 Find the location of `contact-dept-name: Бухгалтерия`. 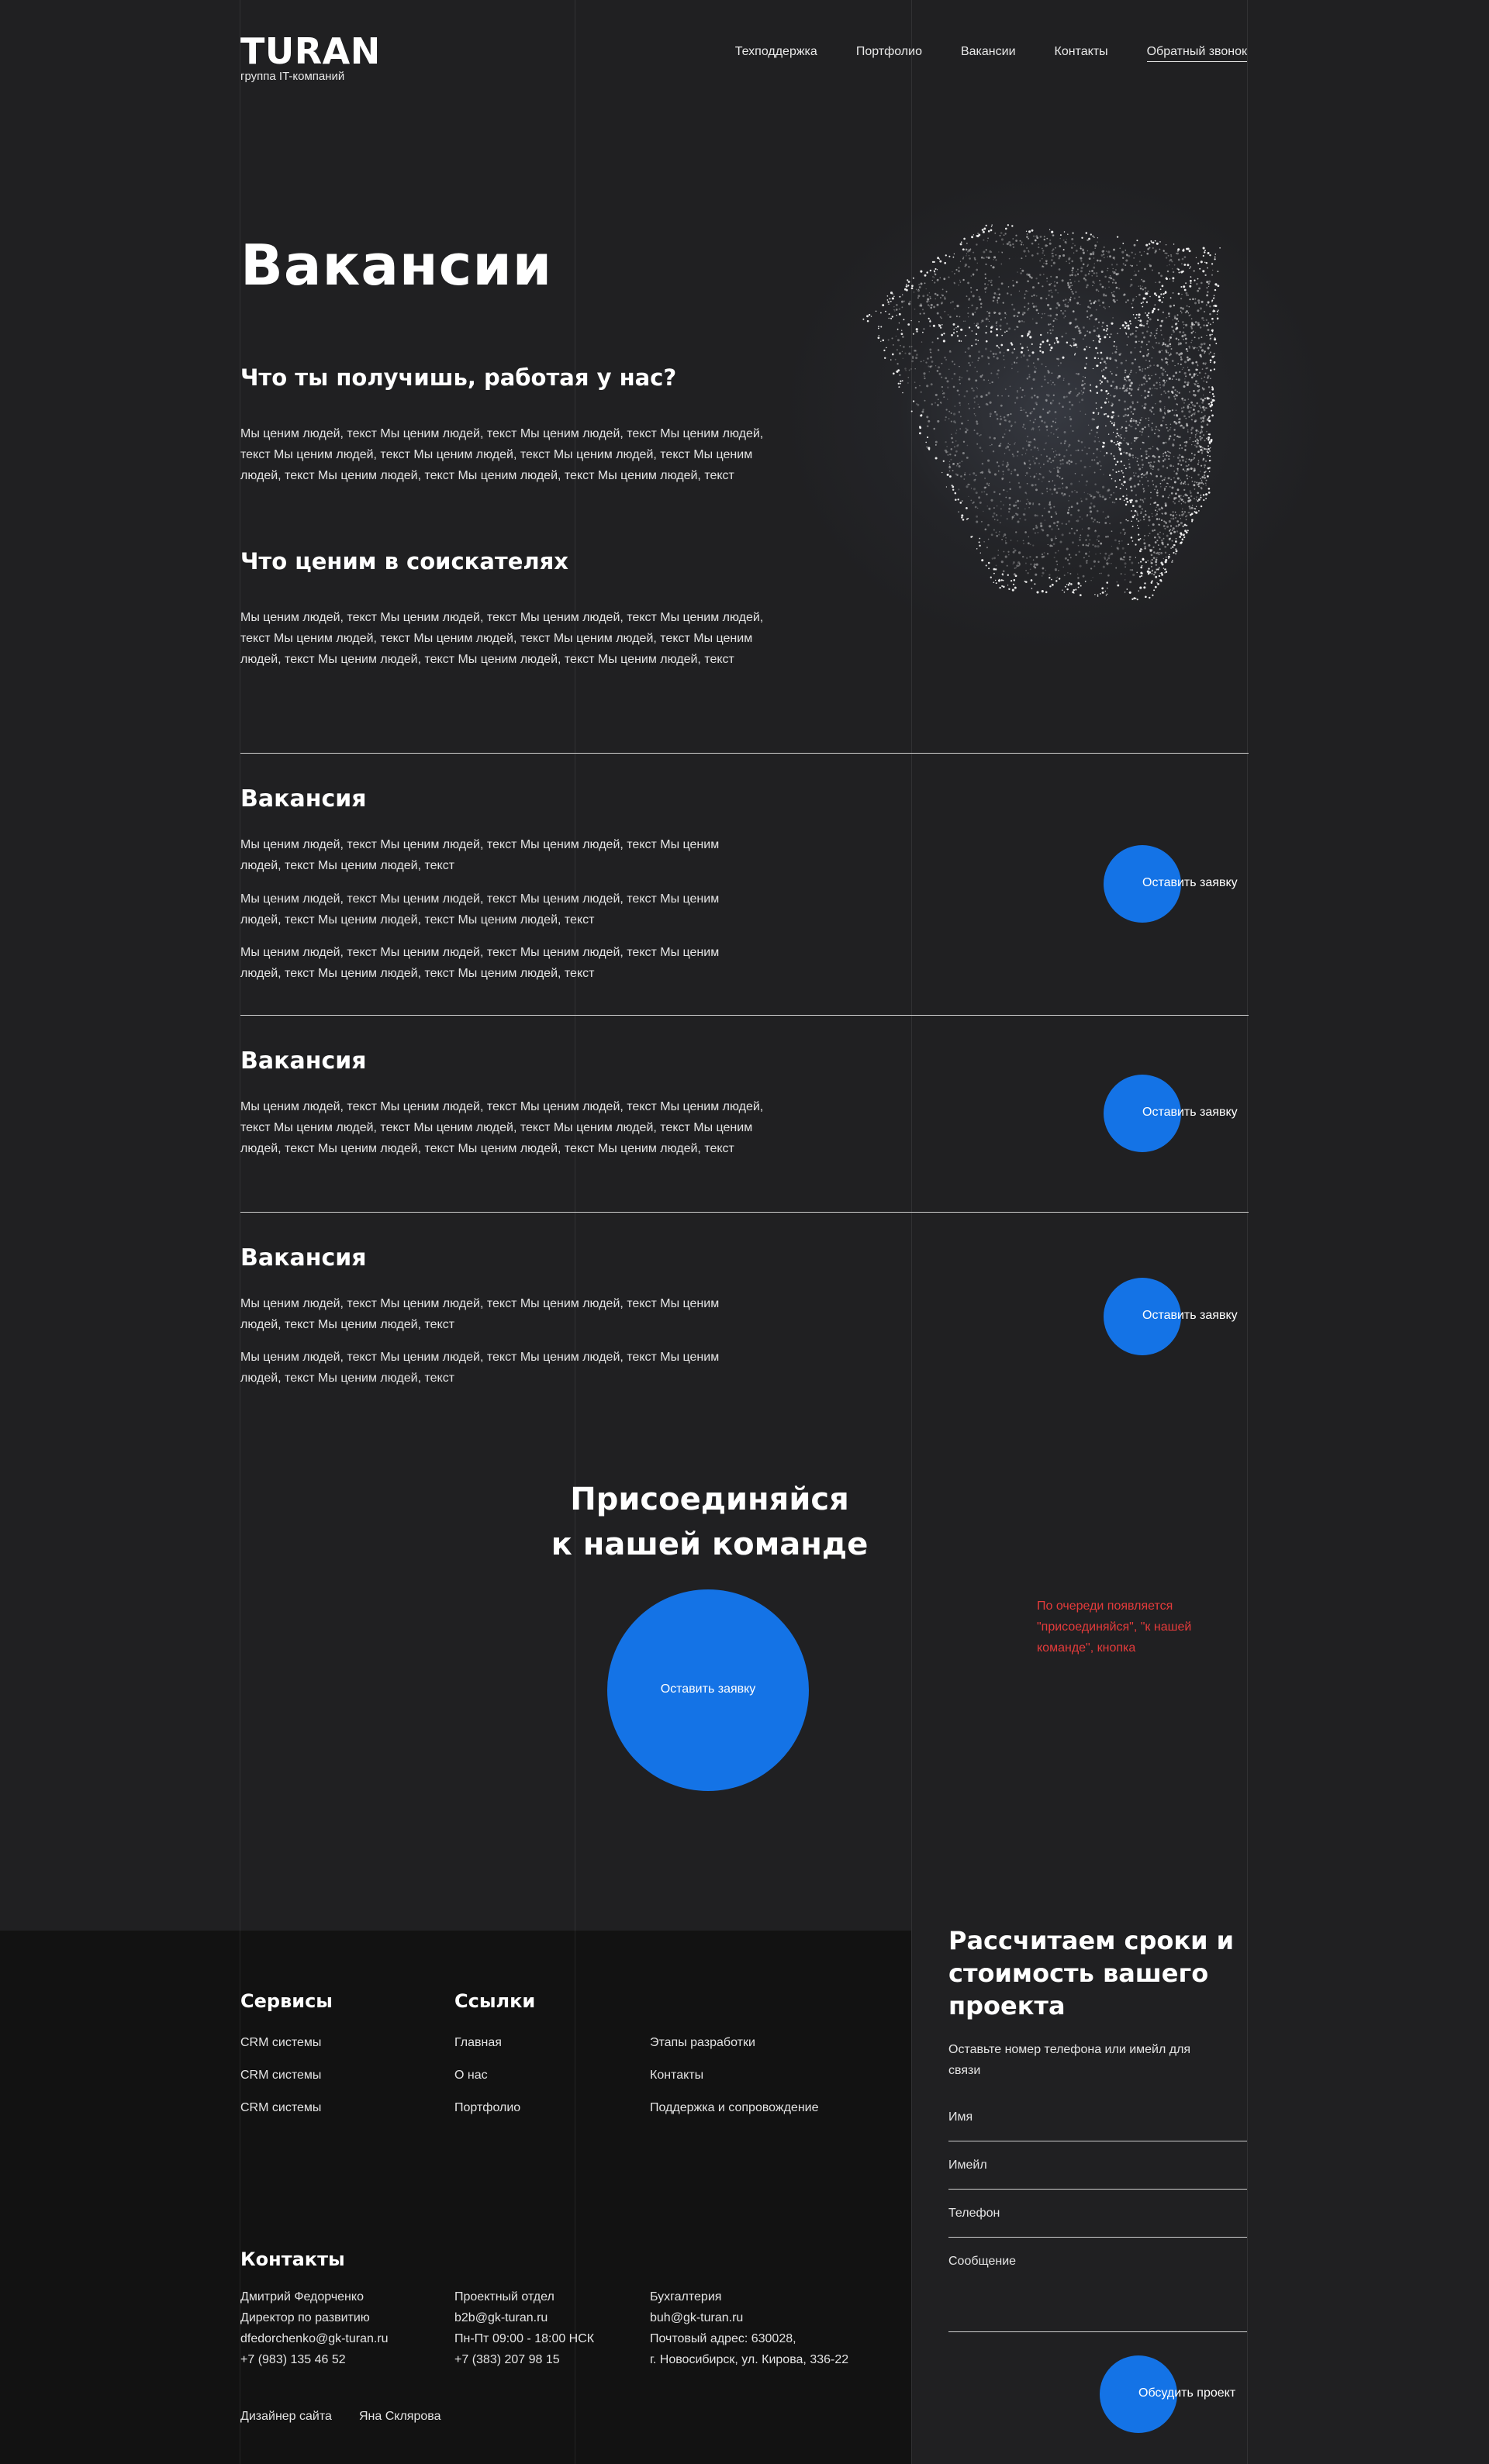

contact-dept-name: Бухгалтерия is located at coordinates (686, 2297).